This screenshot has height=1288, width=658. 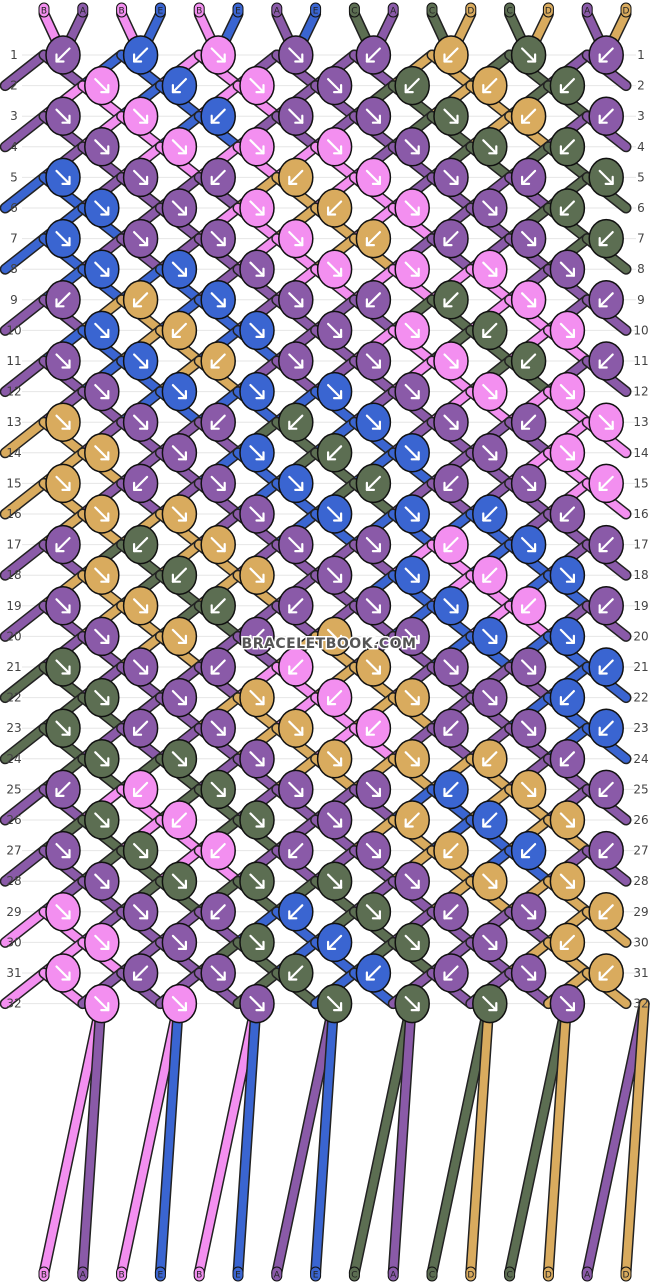 What do you see at coordinates (641, 239) in the screenshot?
I see `row-number-right: 7` at bounding box center [641, 239].